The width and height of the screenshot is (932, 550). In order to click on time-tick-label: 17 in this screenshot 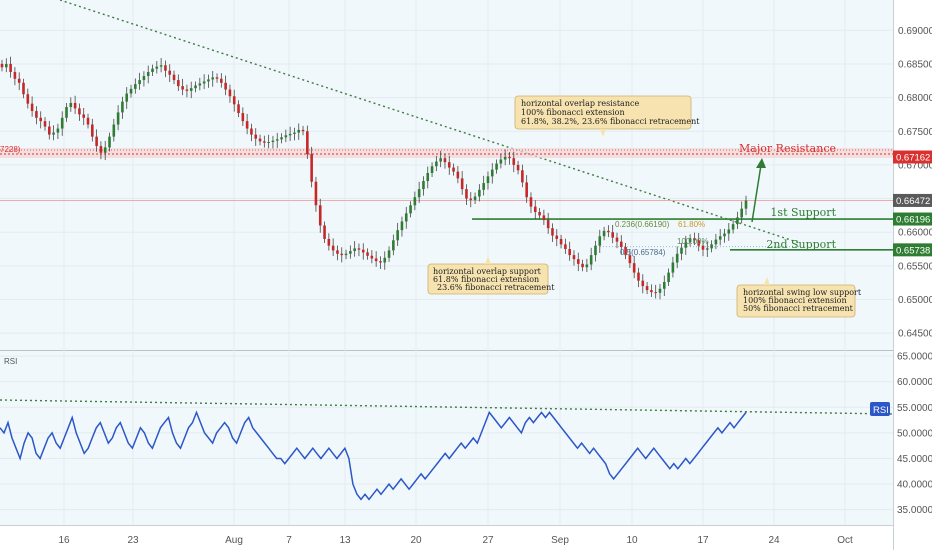, I will do `click(703, 540)`.